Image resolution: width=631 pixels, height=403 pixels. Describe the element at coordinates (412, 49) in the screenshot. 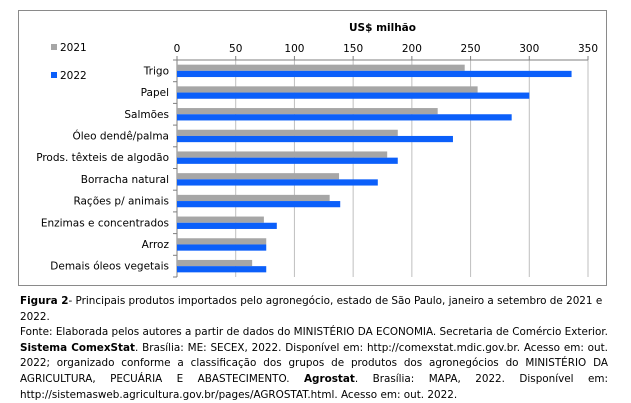

I see `tick-label: 200` at that location.